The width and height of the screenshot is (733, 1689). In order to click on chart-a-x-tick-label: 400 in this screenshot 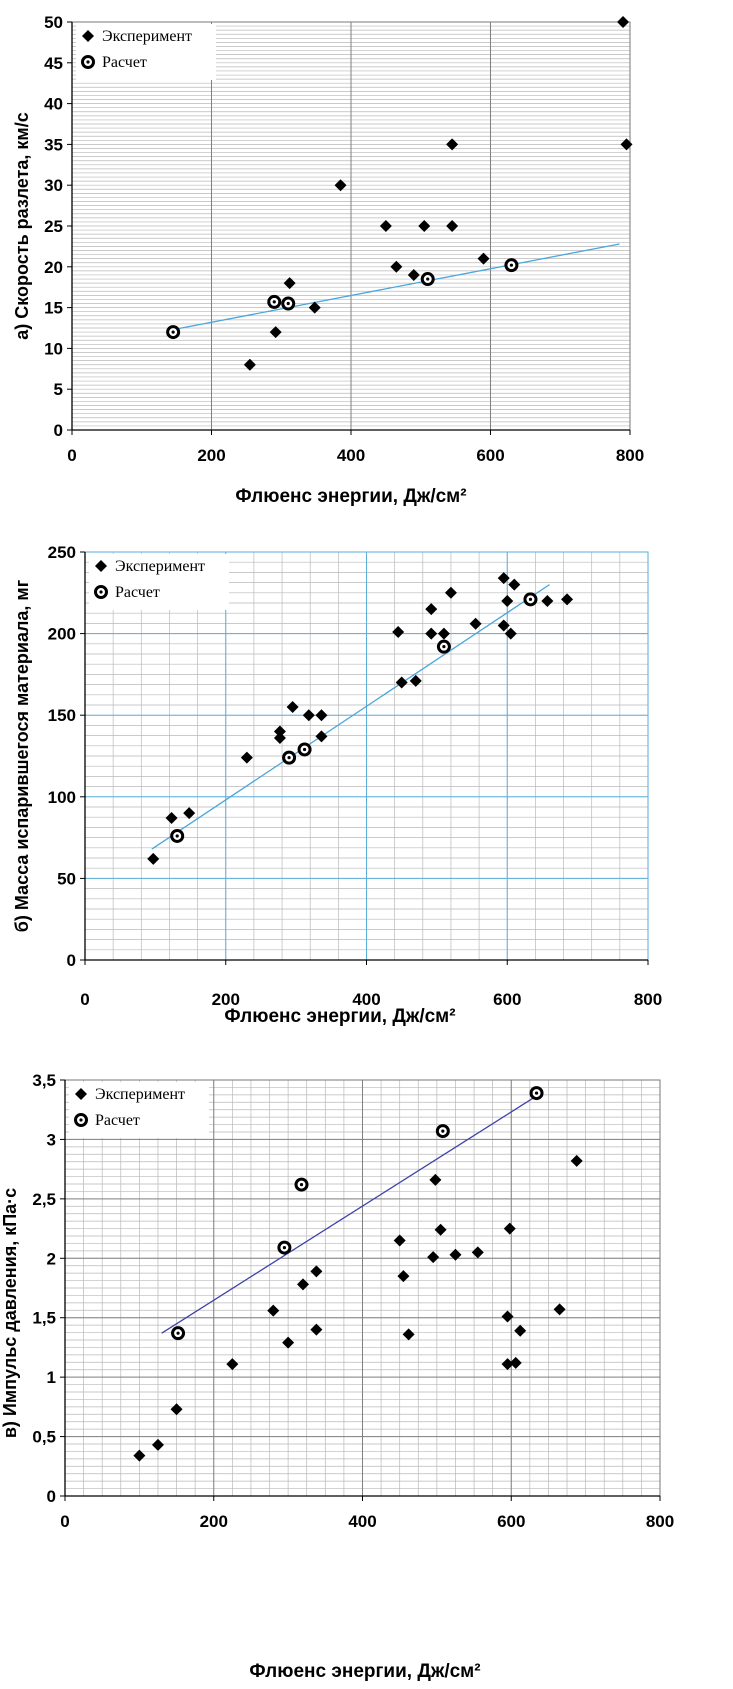, I will do `click(351, 455)`.